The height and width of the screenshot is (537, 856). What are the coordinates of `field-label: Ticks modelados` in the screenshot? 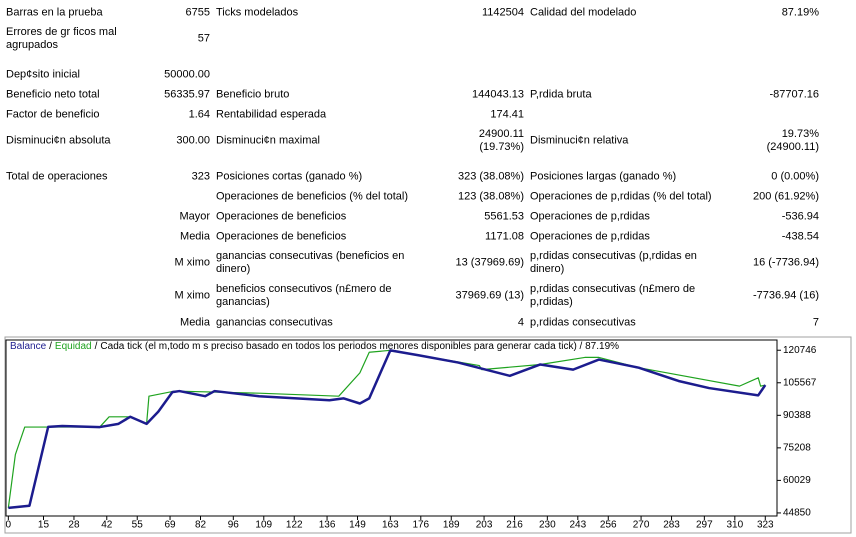 It's located at (257, 12).